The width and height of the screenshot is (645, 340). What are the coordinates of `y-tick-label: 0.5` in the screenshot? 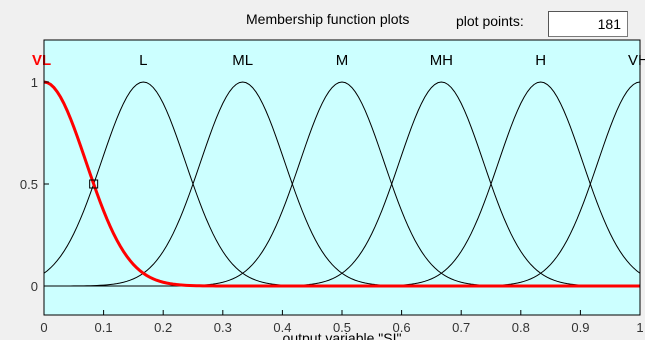 It's located at (29, 184).